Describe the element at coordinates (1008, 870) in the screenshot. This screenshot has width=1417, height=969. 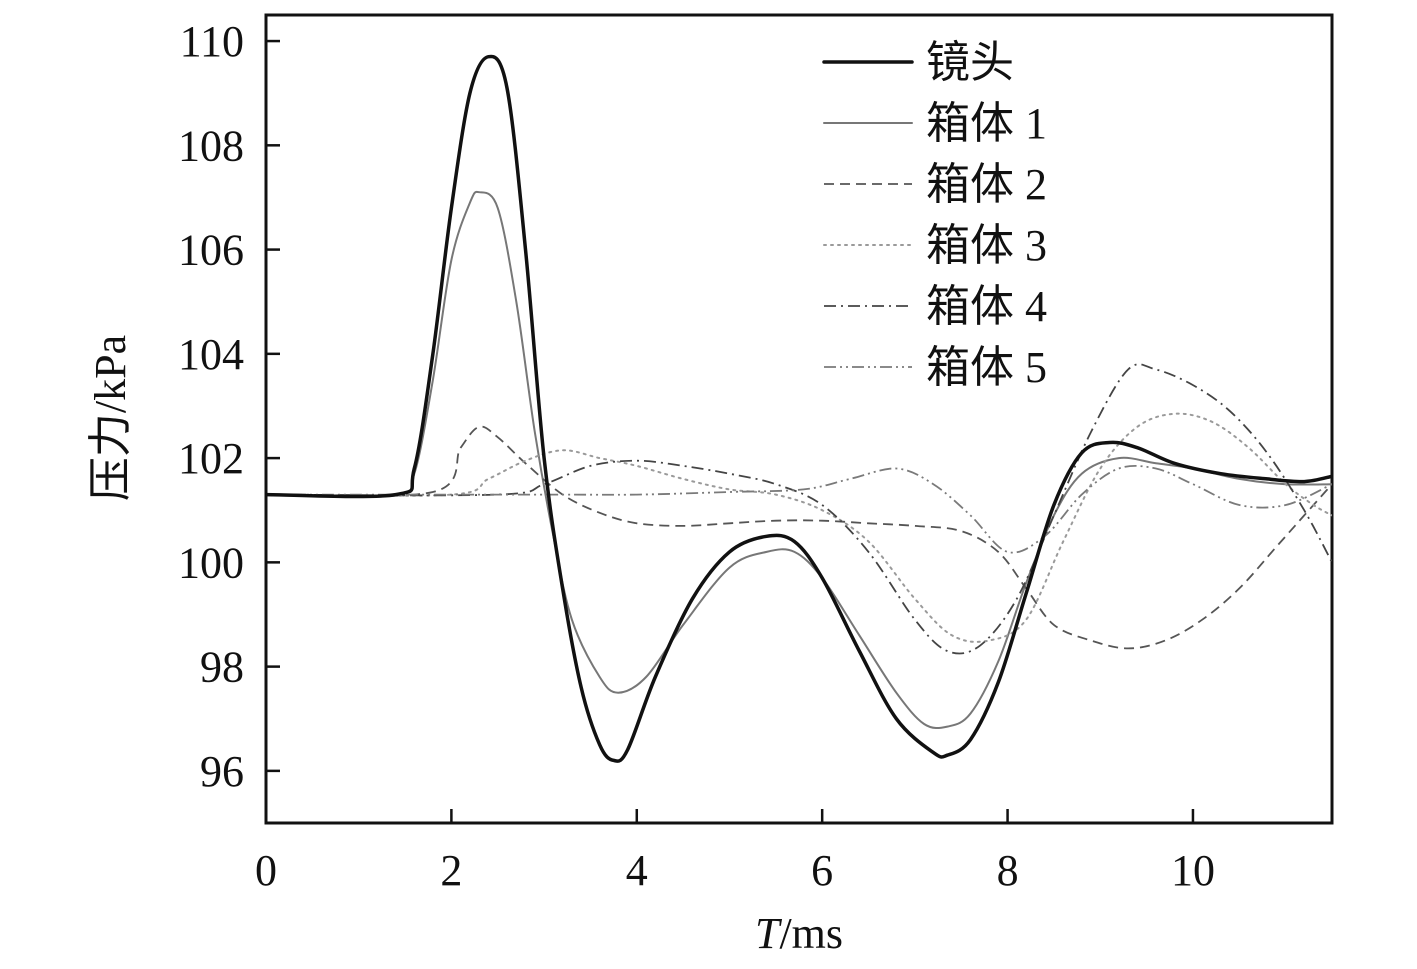
I see `x-tick-label: 8` at that location.